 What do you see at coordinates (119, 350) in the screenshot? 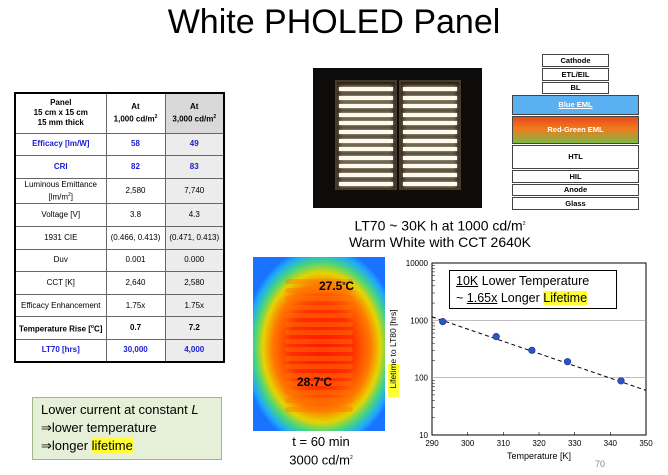
I see `table-row: LT70 [hrs] 30,000 4,000` at bounding box center [119, 350].